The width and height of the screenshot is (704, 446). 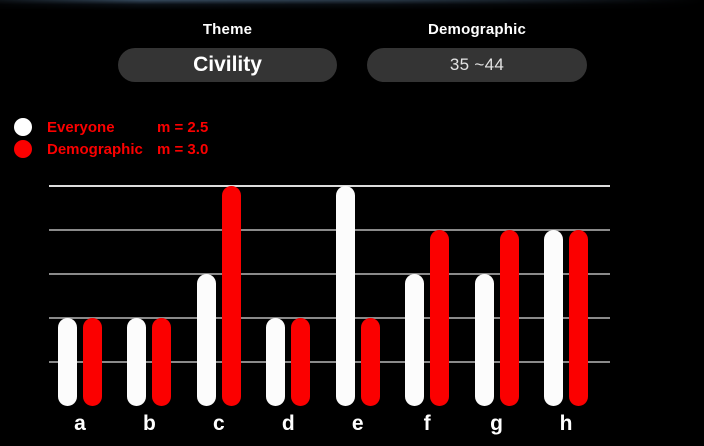 I want to click on bar-everyone-h, so click(x=553, y=318).